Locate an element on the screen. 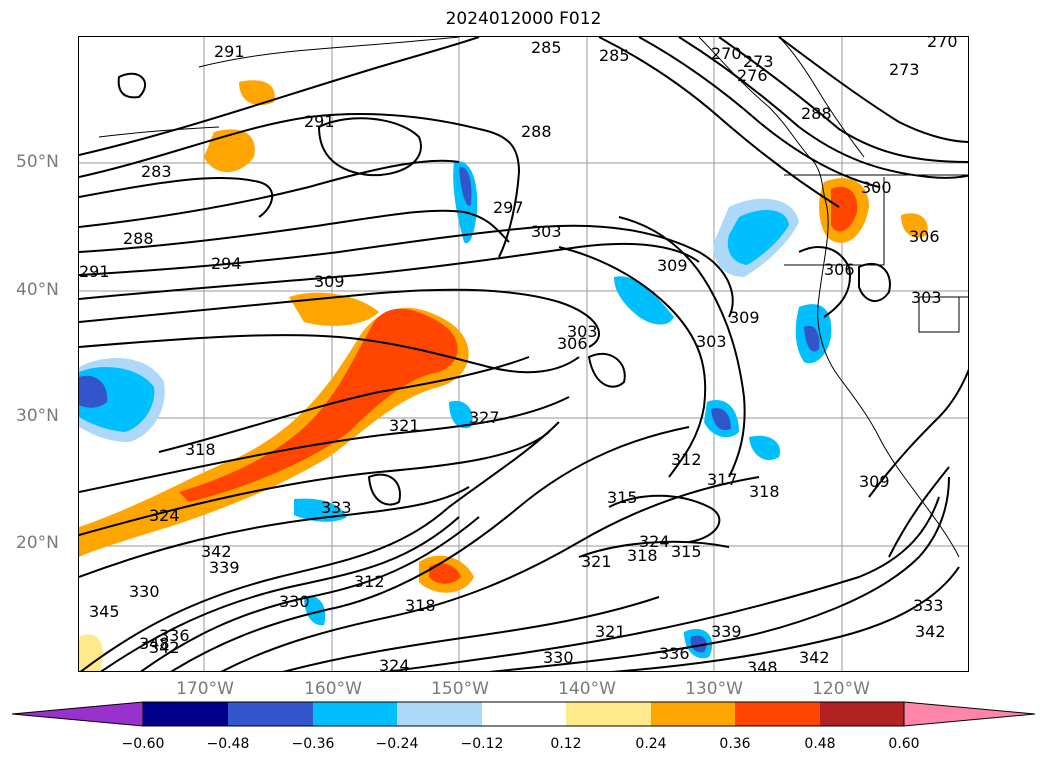 The width and height of the screenshot is (1047, 765). shade-pos-sw is located at coordinates (91, 652).